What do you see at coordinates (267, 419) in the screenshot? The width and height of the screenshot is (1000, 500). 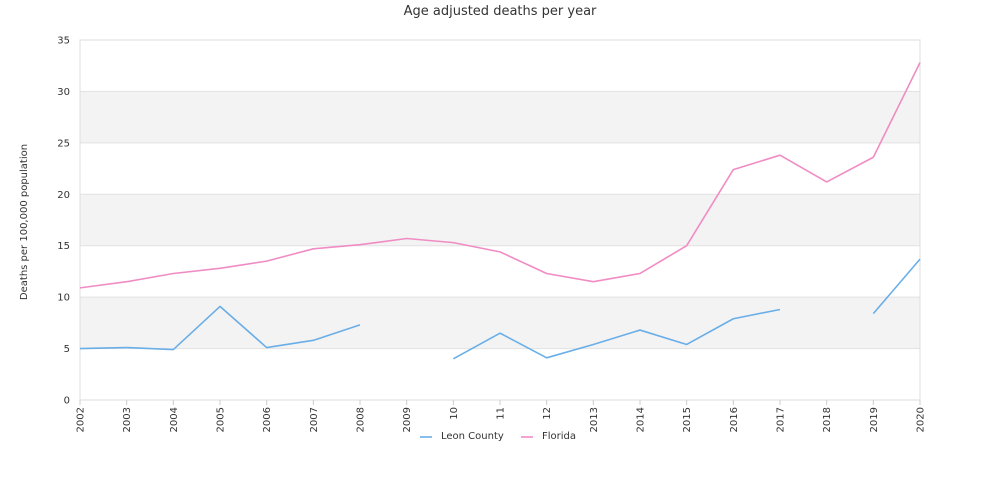 I see `x-tick-label: 2006` at bounding box center [267, 419].